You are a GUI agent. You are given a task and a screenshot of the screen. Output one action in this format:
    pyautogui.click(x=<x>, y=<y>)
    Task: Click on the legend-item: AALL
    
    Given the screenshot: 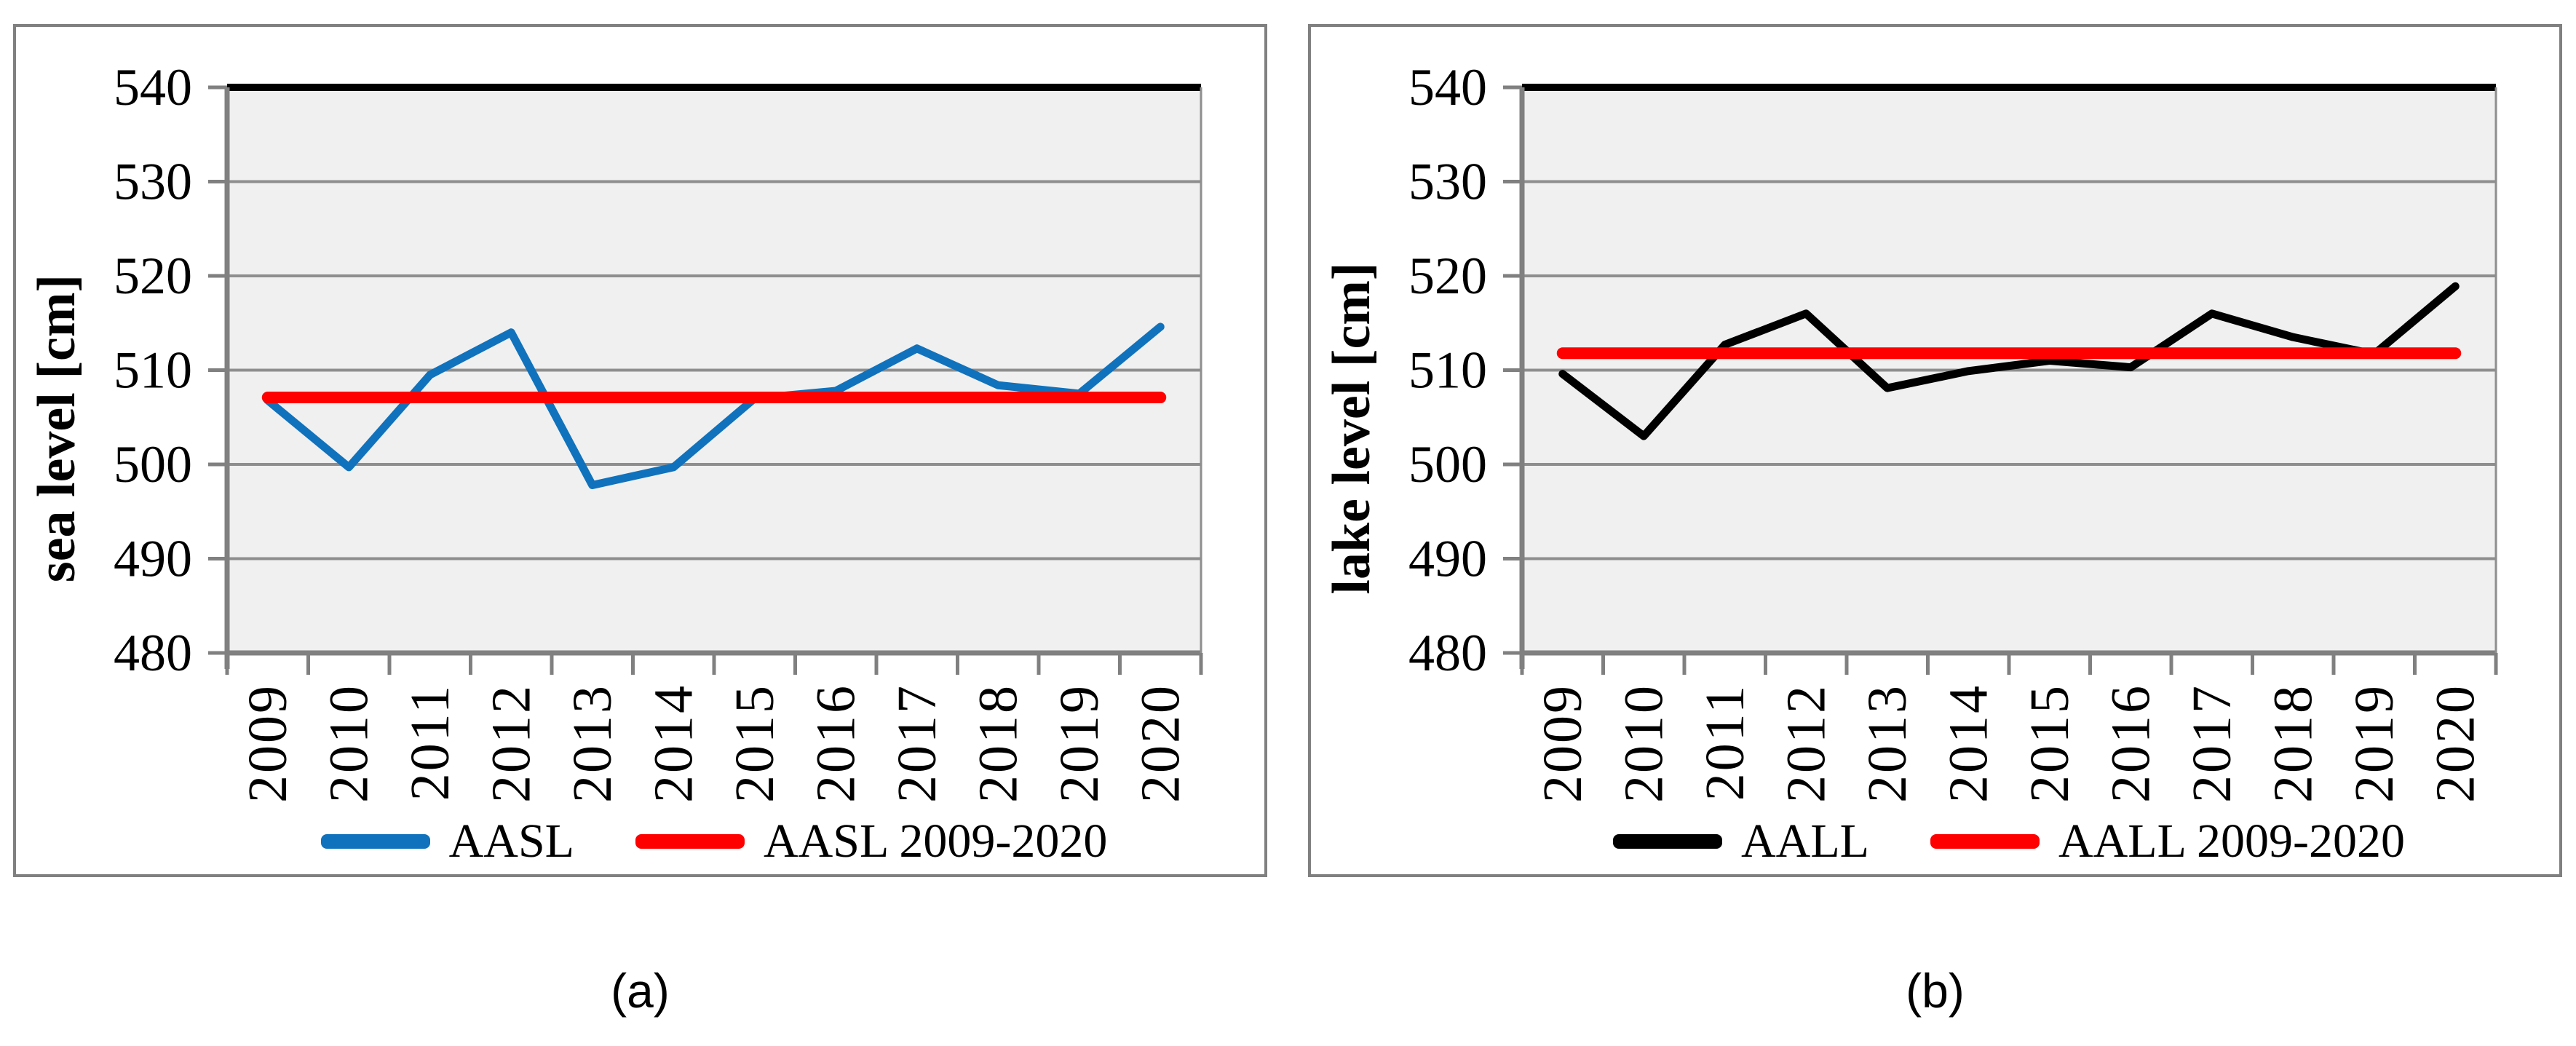 What is the action you would take?
    pyautogui.click(x=1741, y=841)
    